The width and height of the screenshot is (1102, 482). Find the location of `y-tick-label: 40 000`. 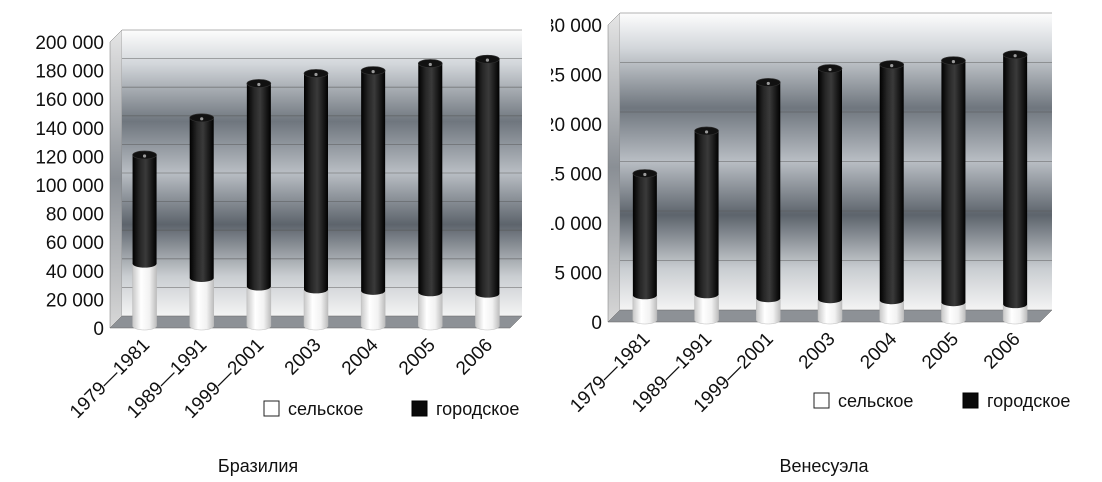

y-tick-label: 40 000 is located at coordinates (75, 272).